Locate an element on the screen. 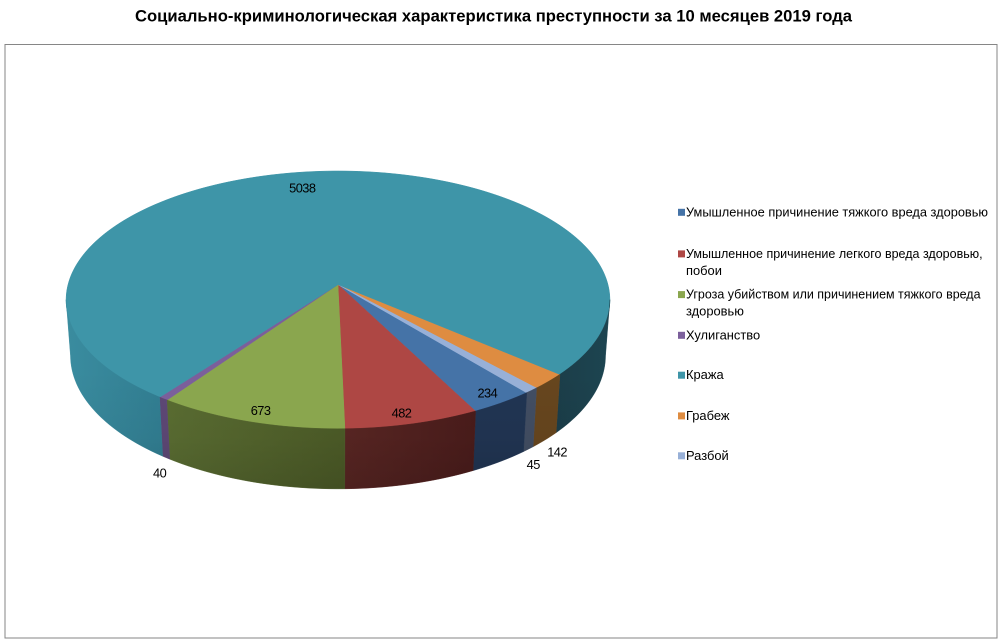  svg-text: 40 is located at coordinates (160, 473).